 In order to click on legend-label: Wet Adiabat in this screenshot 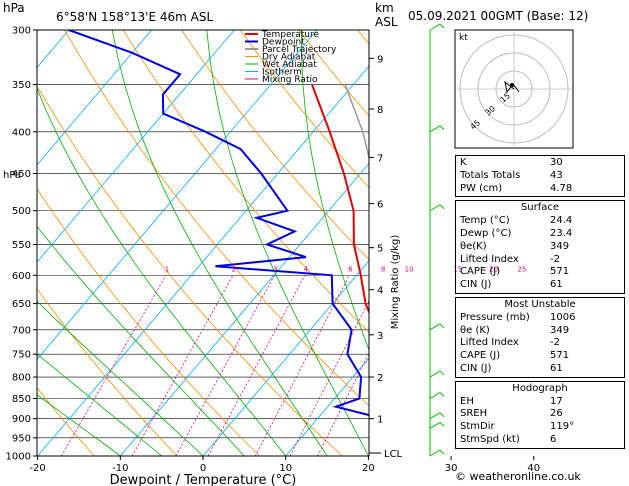, I will do `click(289, 65)`.